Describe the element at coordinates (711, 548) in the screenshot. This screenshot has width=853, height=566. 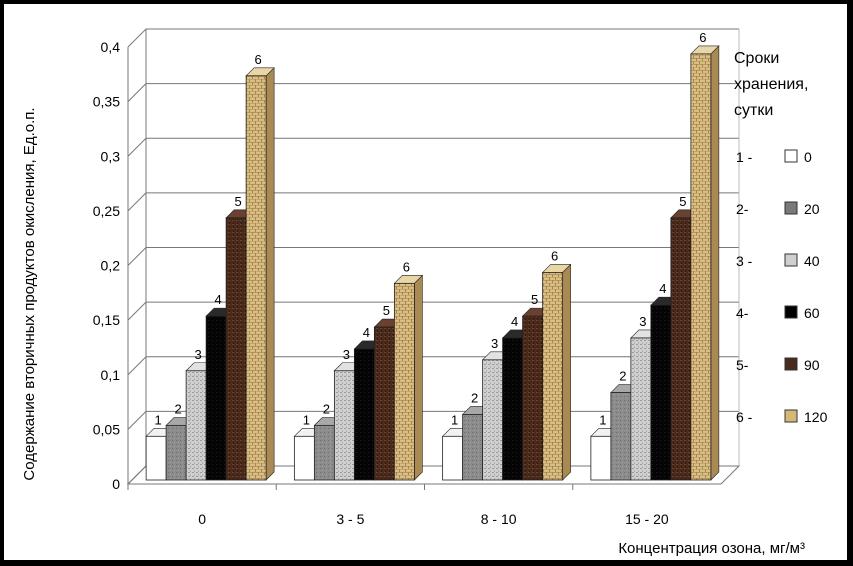
I see `x-axis-title: Концентрация озона, мг/м³` at that location.